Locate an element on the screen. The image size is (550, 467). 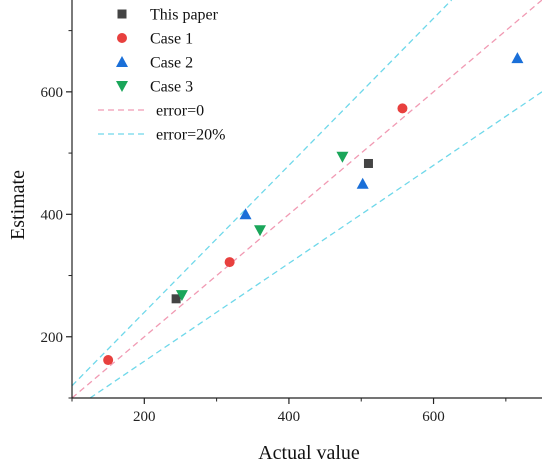
y-axis-title: Estimate is located at coordinates (18, 205).